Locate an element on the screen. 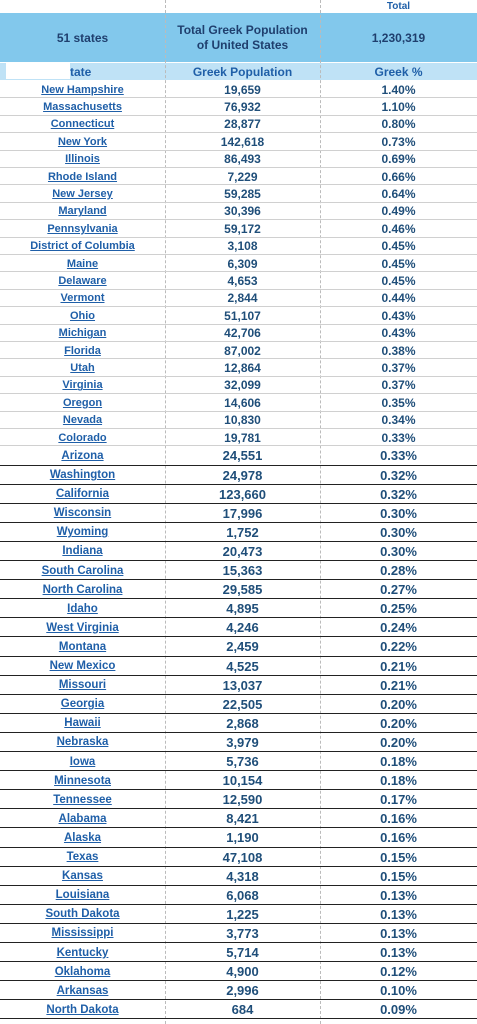 Image resolution: width=477 pixels, height=1024 pixels. column-header: tate is located at coordinates (81, 71).